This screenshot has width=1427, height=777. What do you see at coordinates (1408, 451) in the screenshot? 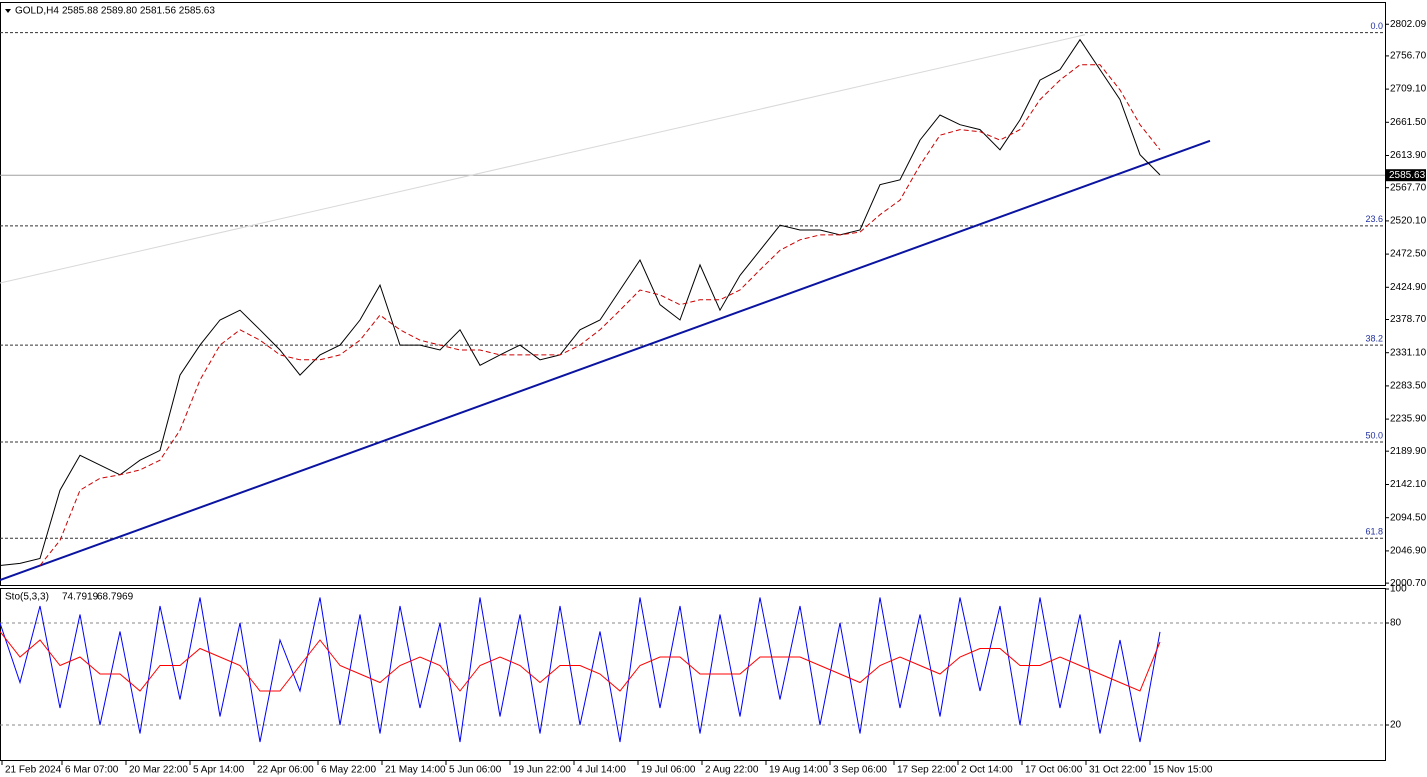
I see `y-tick-label: 2189.90` at bounding box center [1408, 451].